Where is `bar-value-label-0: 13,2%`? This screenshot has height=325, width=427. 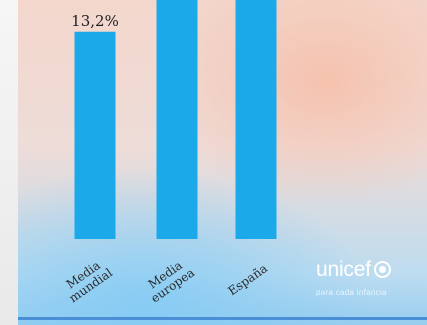 bar-value-label-0: 13,2% is located at coordinates (95, 21).